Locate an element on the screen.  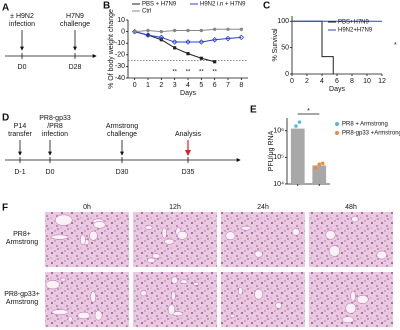
y-tick-label: 100 is located at coordinates (283, 21).